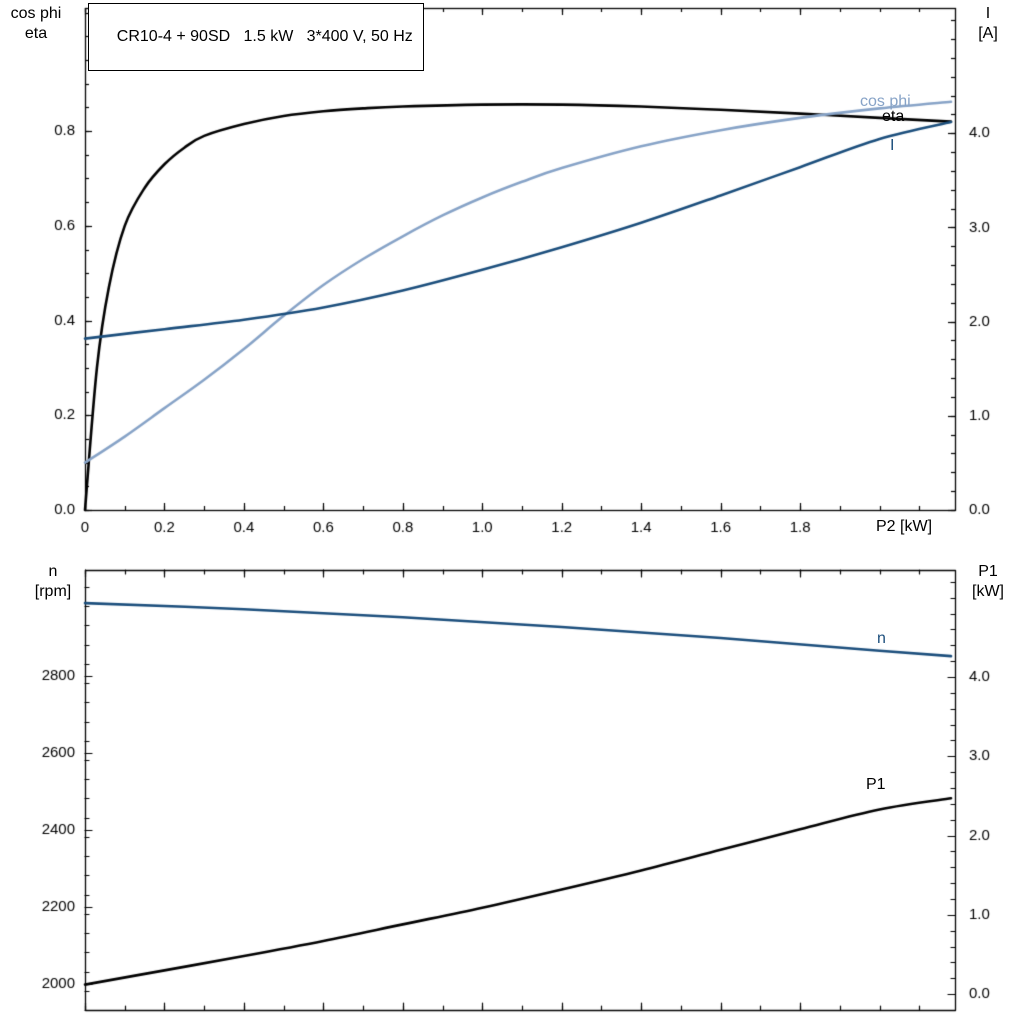 This screenshot has height=1024, width=1024. What do you see at coordinates (53, 582) in the screenshot?
I see `bottom-left-axis-title: n [rpm]` at bounding box center [53, 582].